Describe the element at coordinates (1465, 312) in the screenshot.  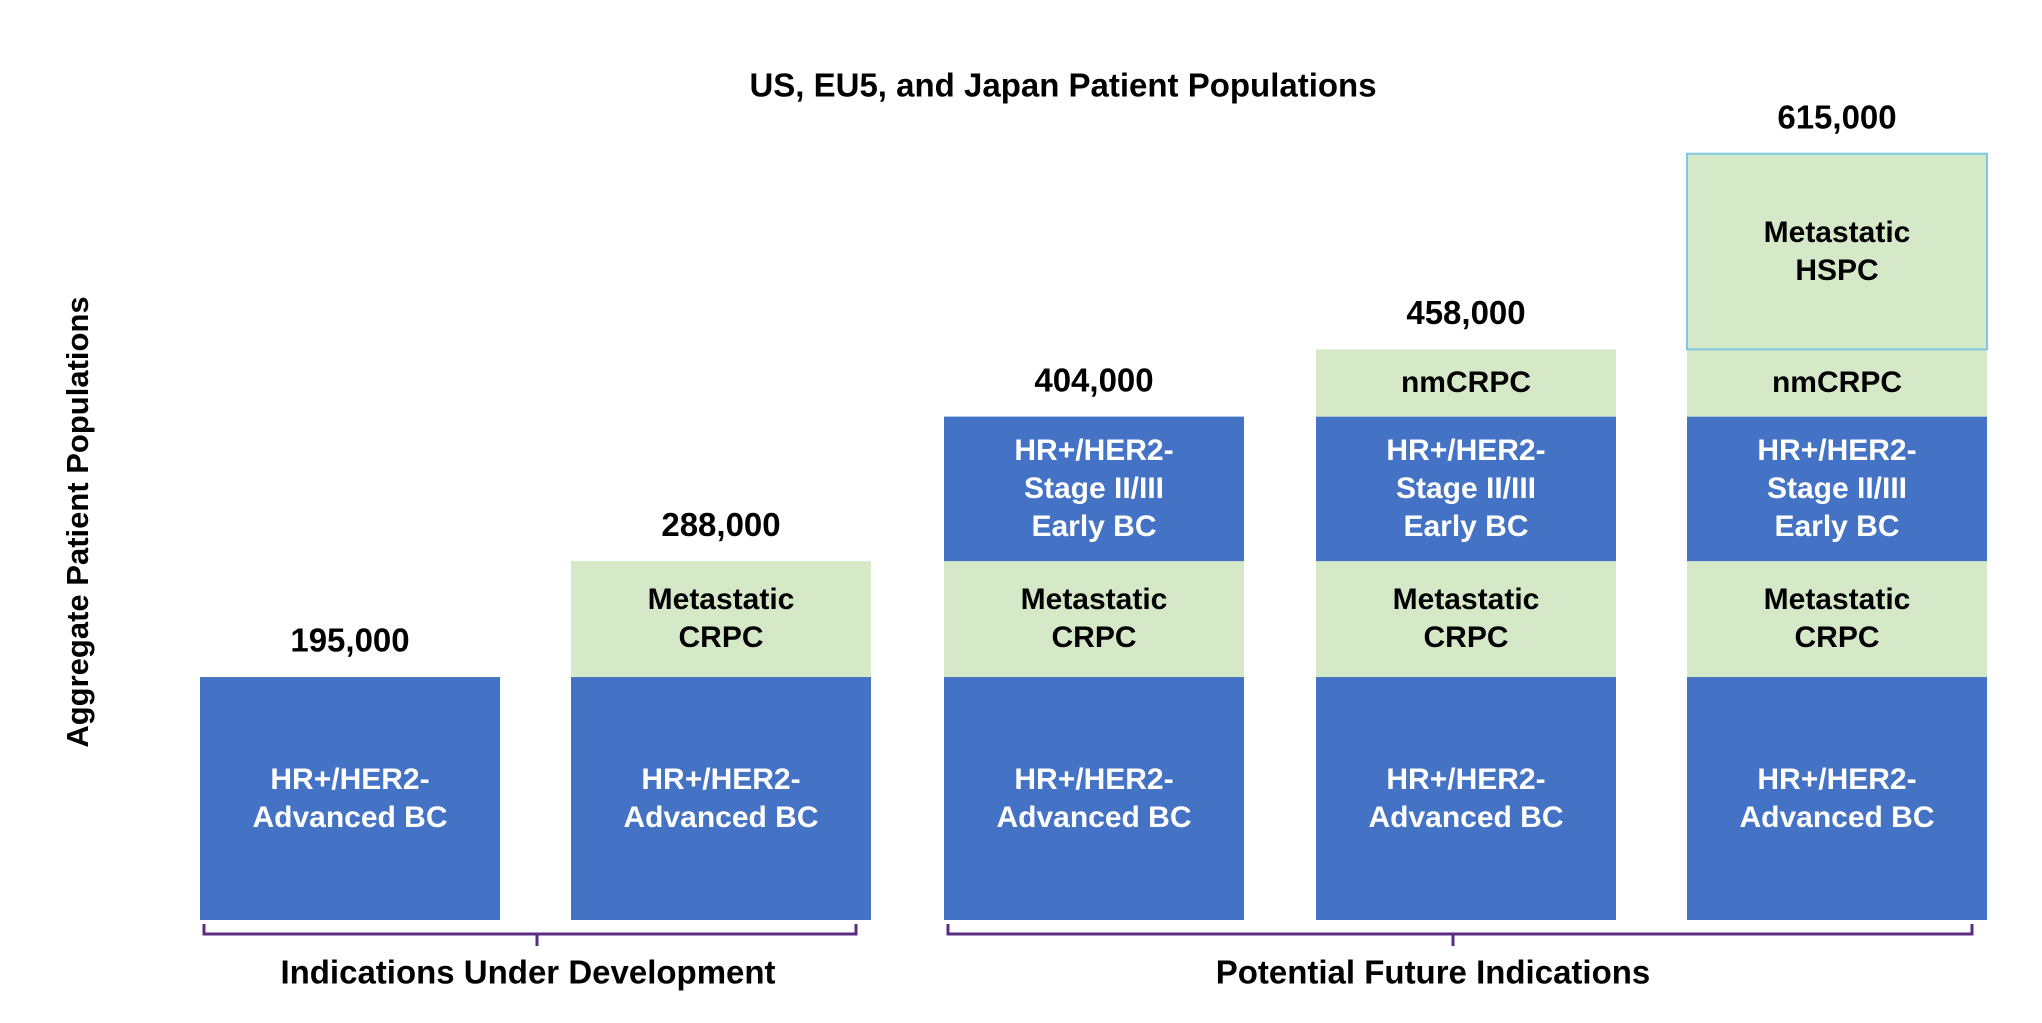
I see `total-label: 458,000` at that location.